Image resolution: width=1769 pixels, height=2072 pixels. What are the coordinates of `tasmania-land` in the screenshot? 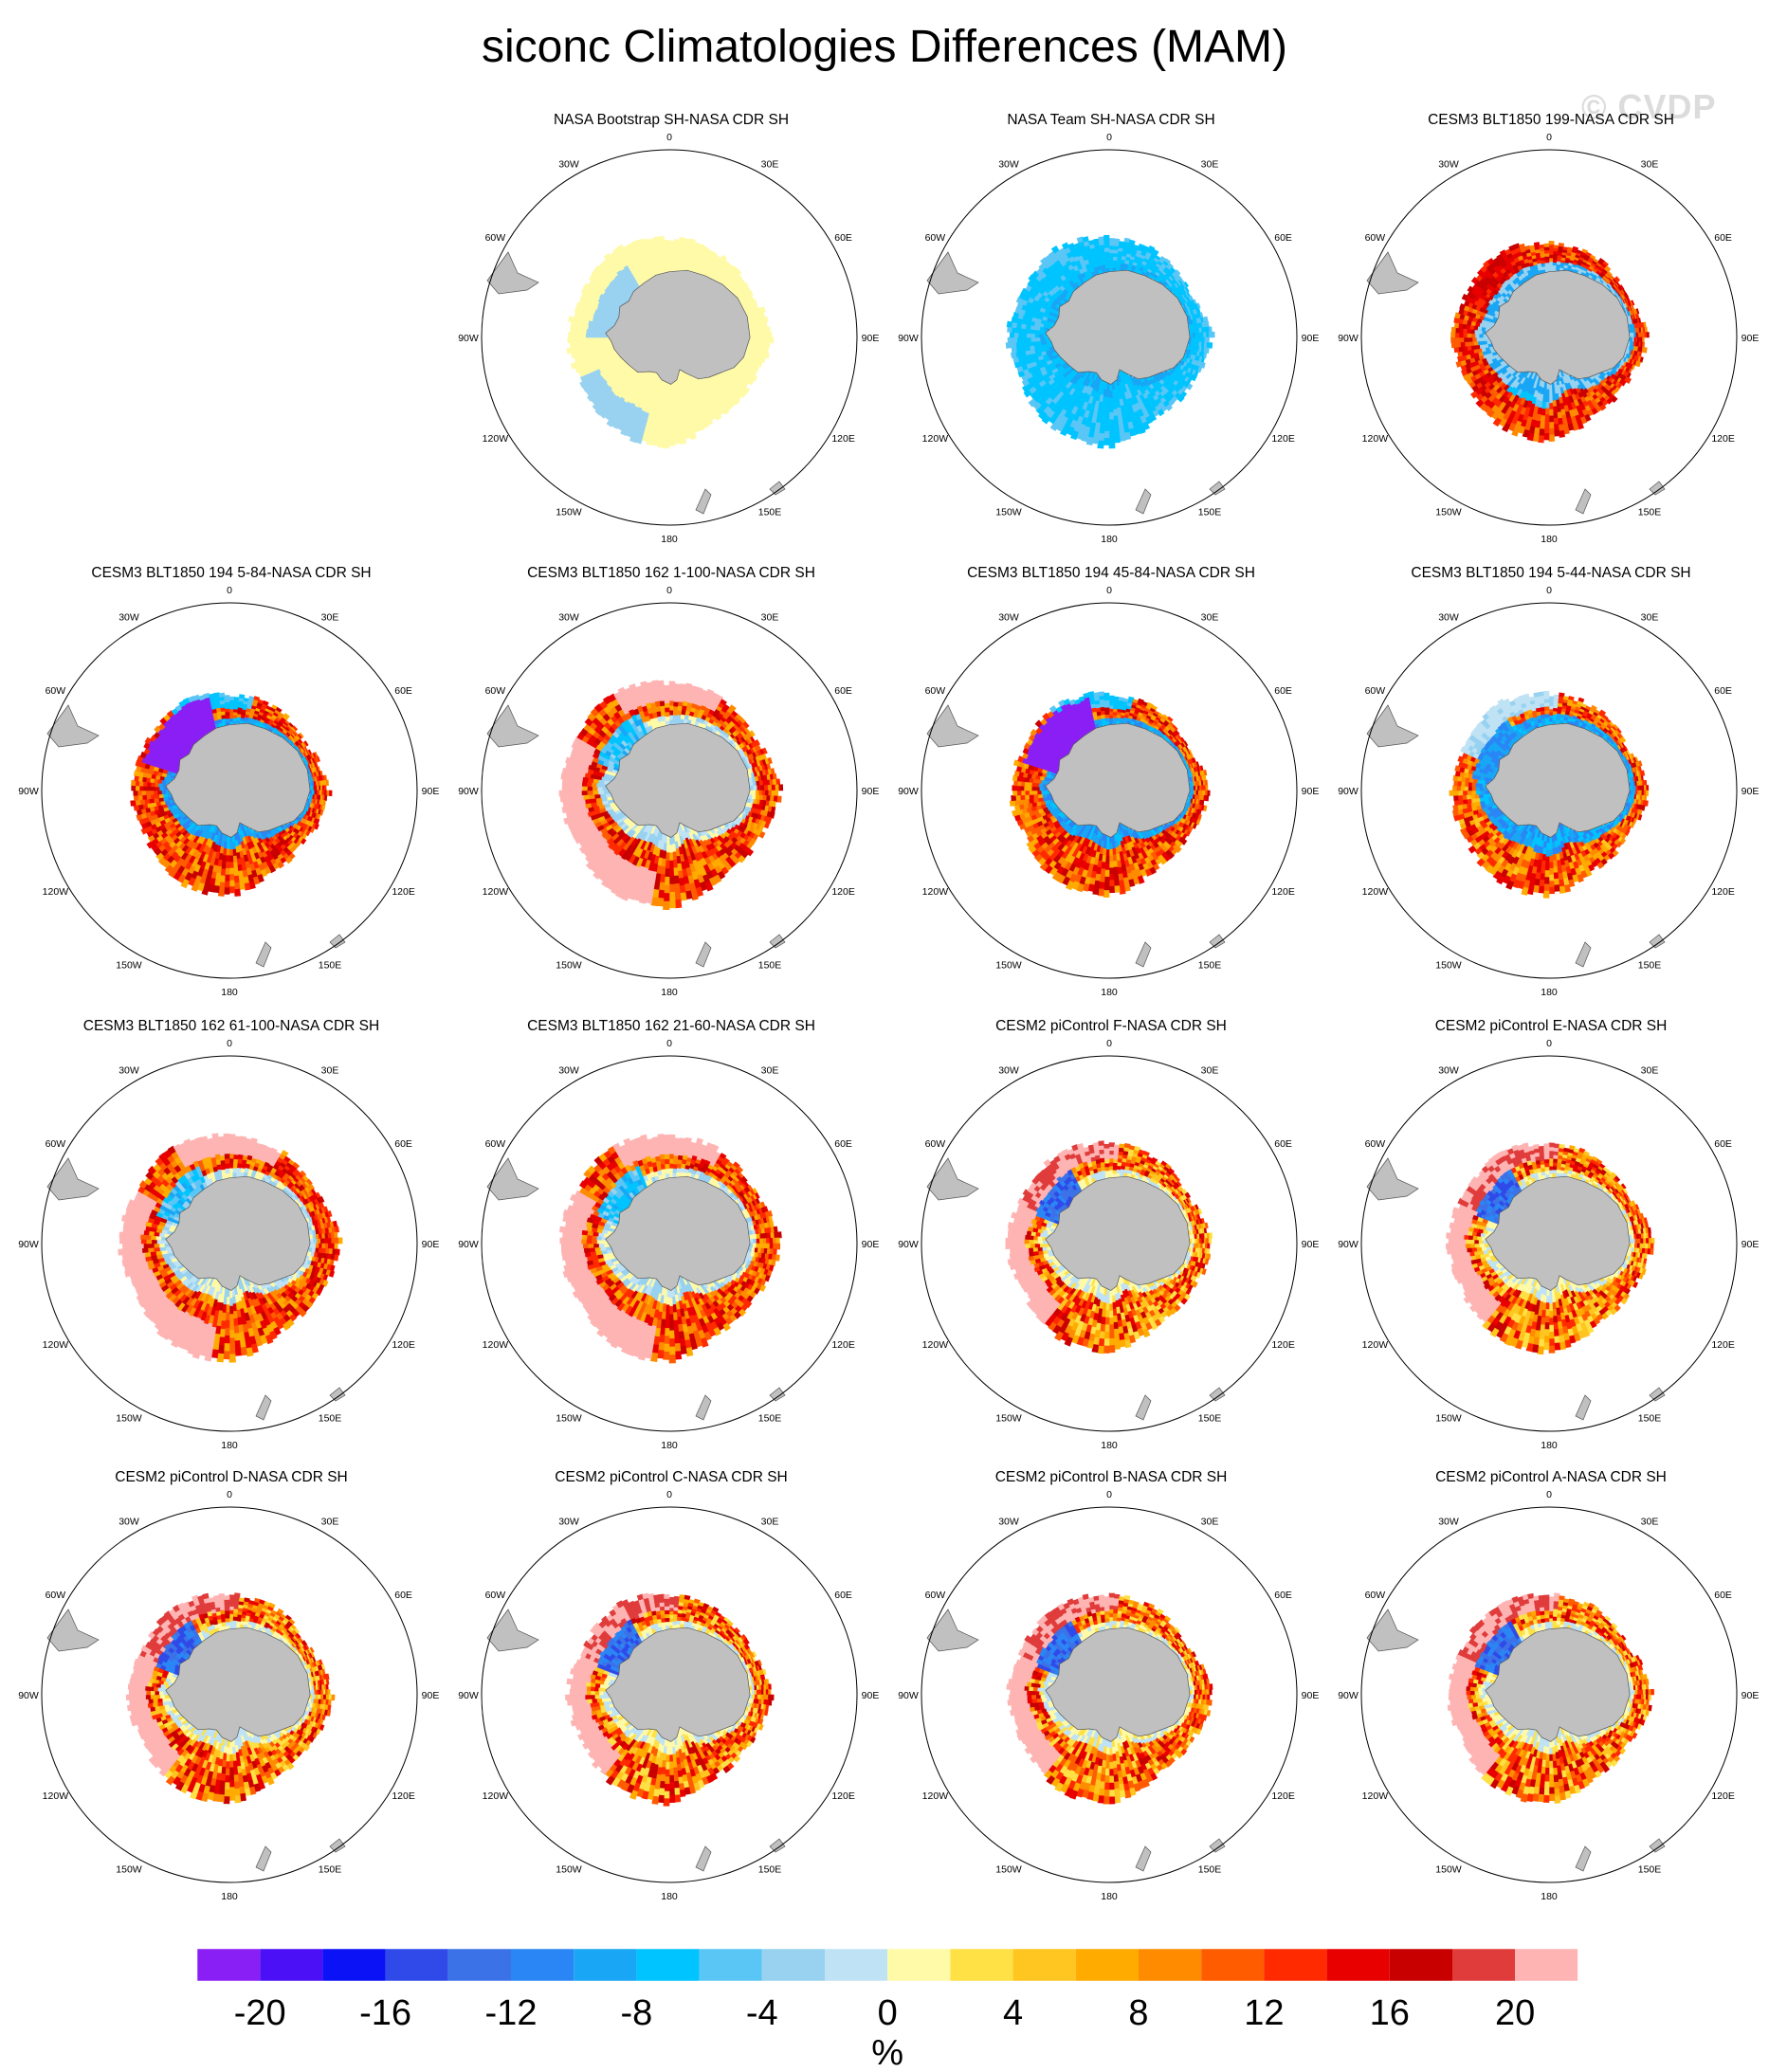 It's located at (777, 488).